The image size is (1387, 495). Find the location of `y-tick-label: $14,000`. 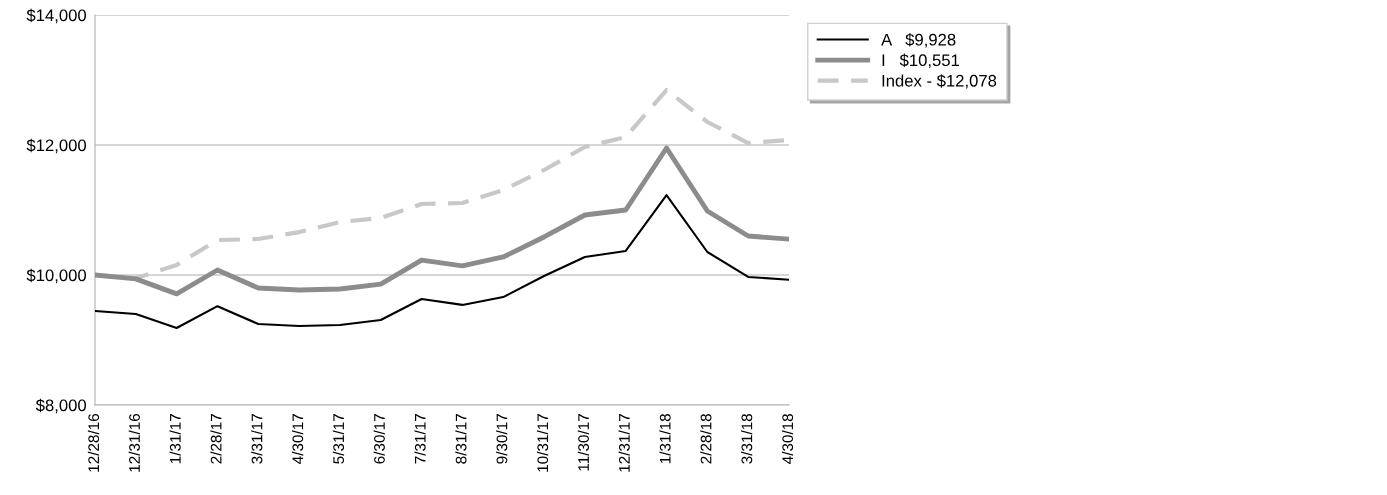

y-tick-label: $14,000 is located at coordinates (56, 16).